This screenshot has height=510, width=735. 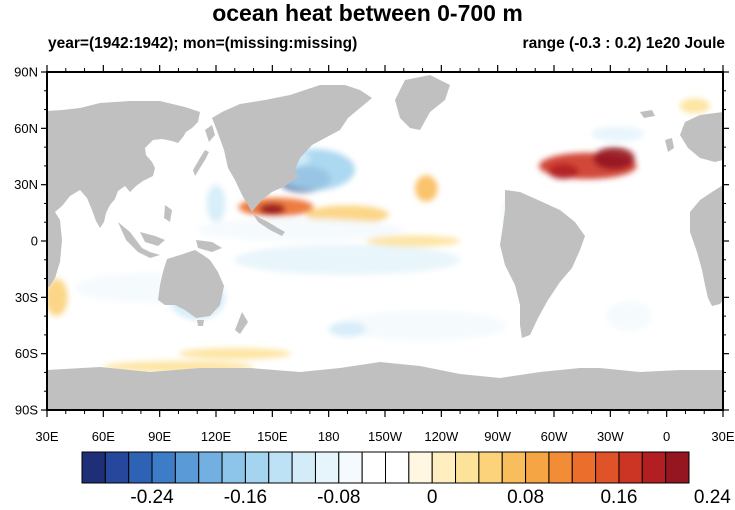 I want to click on eurasia-africa-landmass, so click(x=123, y=194).